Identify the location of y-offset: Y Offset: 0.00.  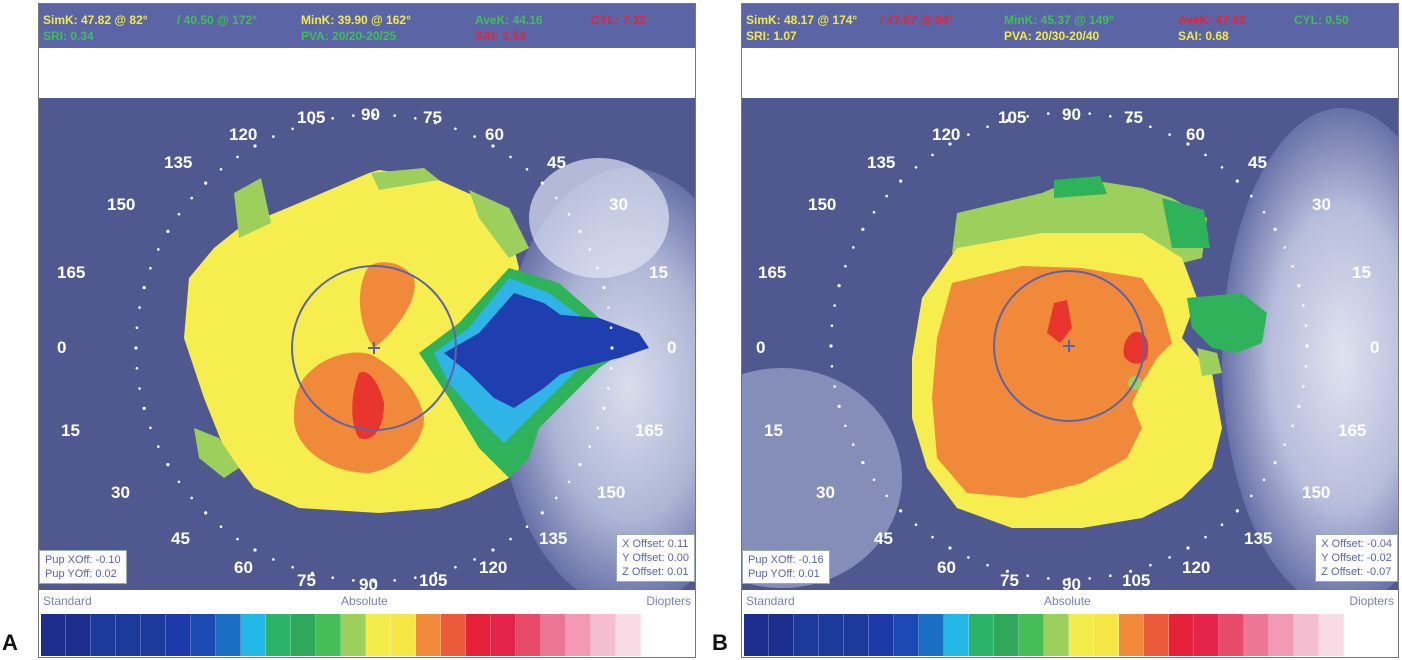
(655, 558).